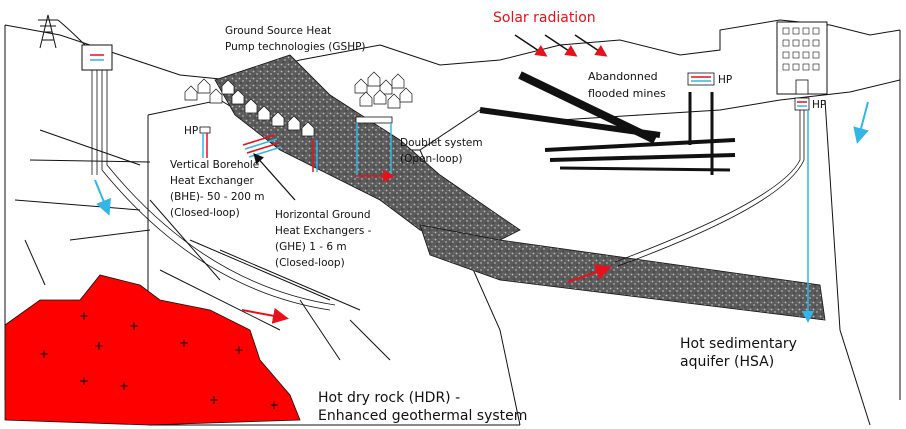  I want to click on ghe-label-line1: Horizontal Ground, so click(323, 215).